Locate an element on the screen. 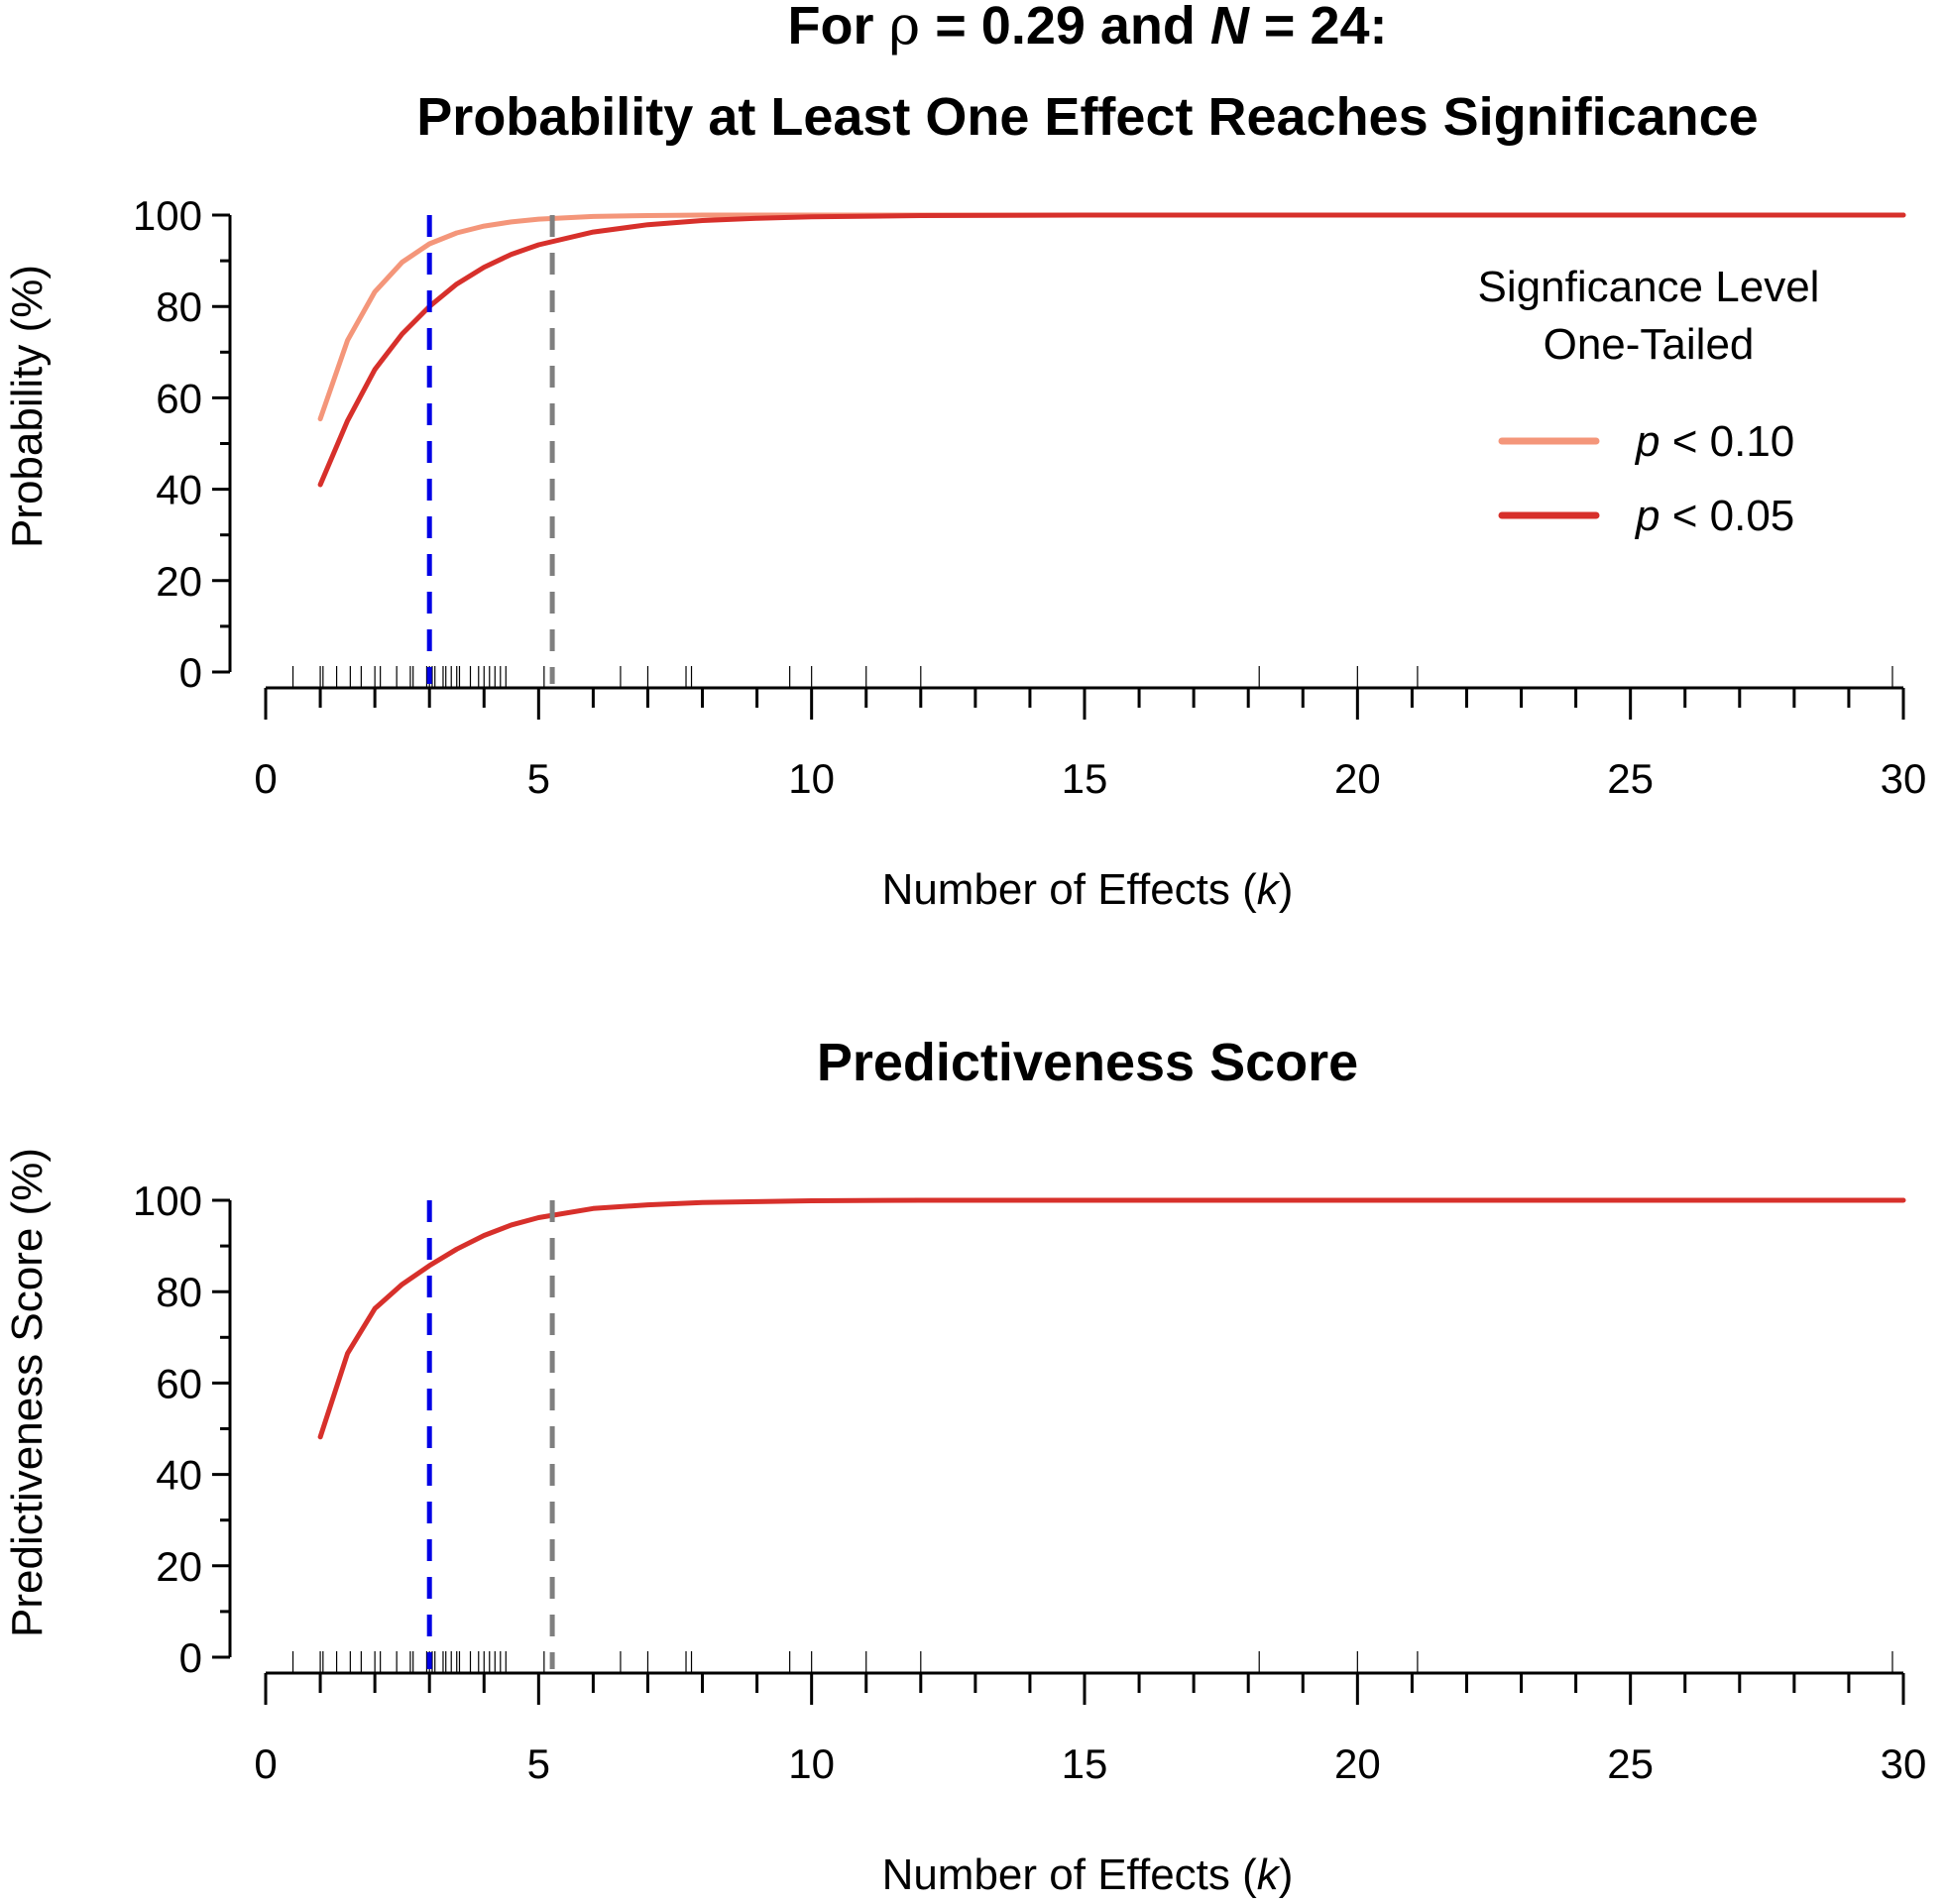  y-axis-title: Predictiveness Score (%) is located at coordinates (27, 1392).